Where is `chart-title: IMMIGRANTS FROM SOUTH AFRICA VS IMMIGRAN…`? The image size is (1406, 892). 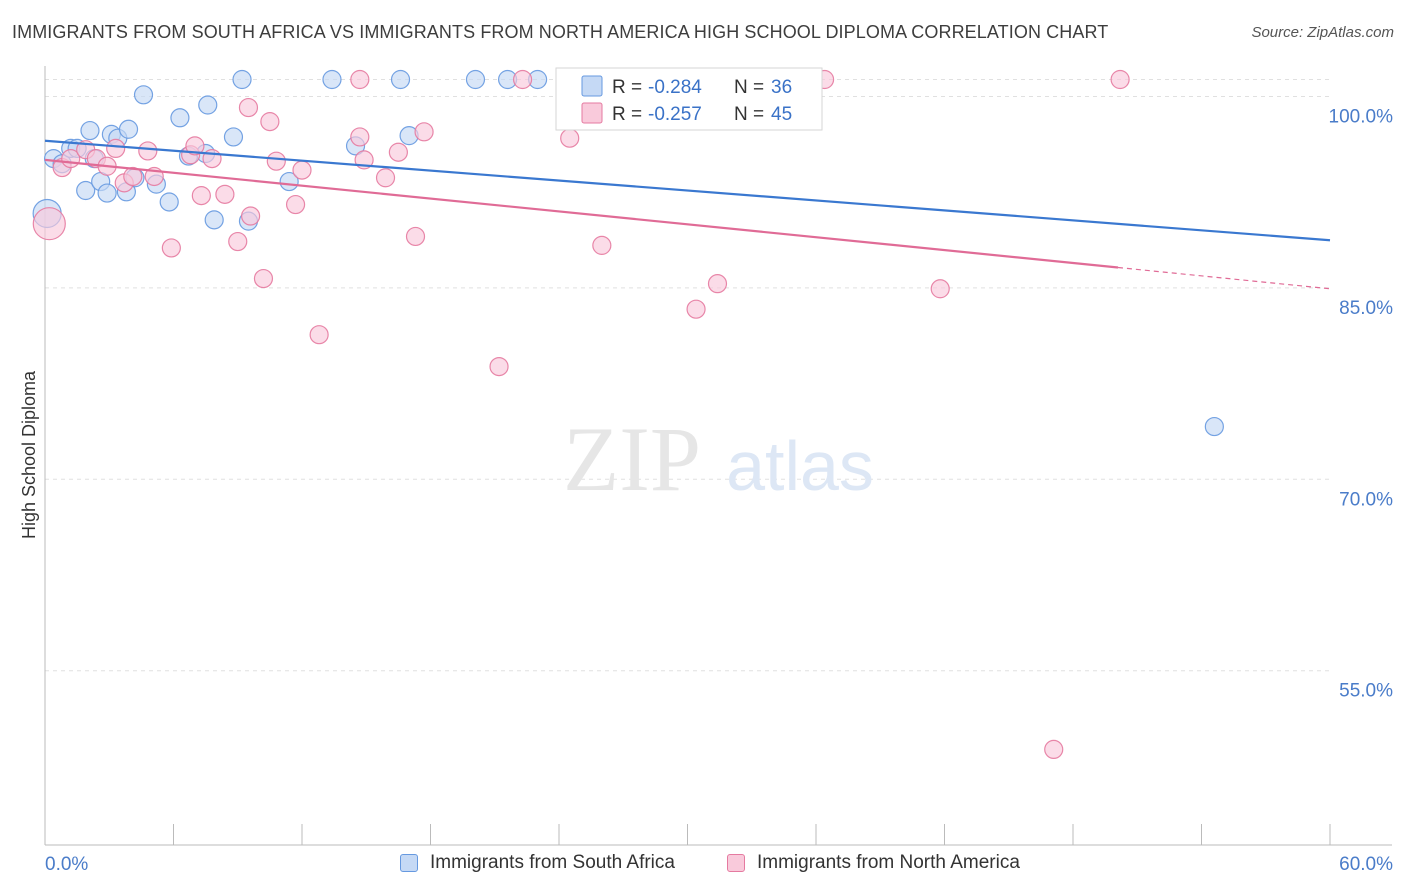 chart-title: IMMIGRANTS FROM SOUTH AFRICA VS IMMIGRAN… is located at coordinates (560, 32).